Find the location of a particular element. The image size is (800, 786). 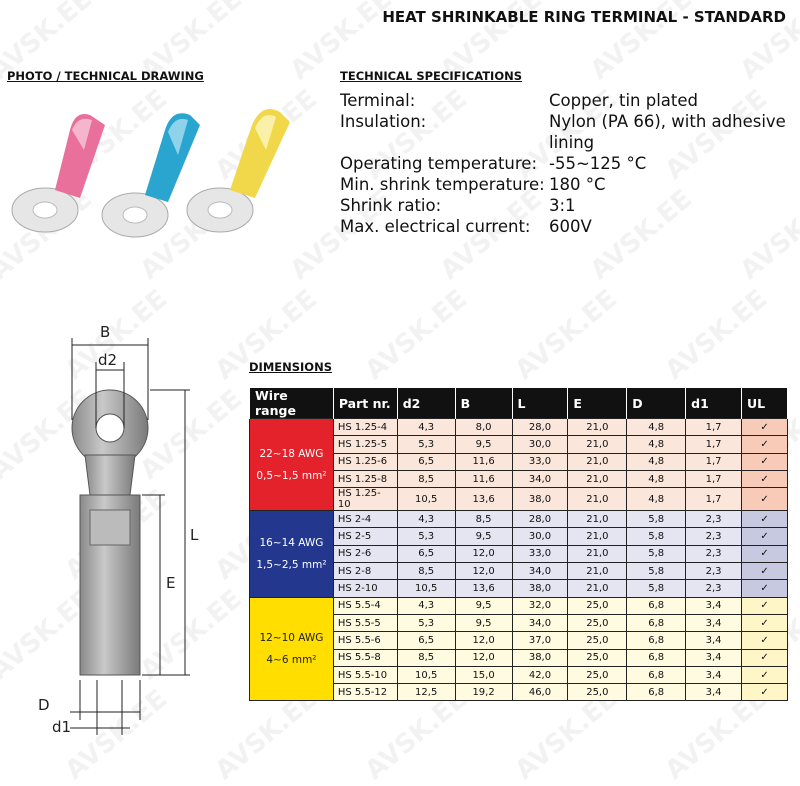

part-number-cell: HS 5.5-10 is located at coordinates (365, 675).